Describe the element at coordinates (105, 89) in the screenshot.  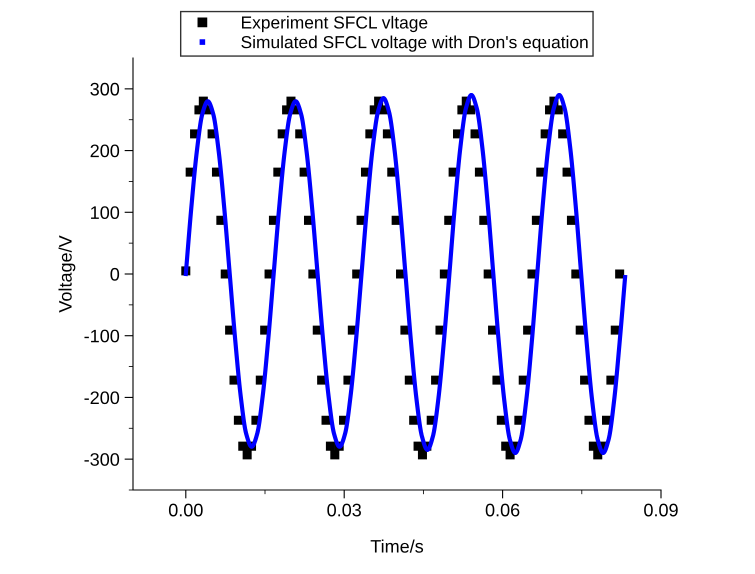
I see `y-tick-label: 300` at that location.